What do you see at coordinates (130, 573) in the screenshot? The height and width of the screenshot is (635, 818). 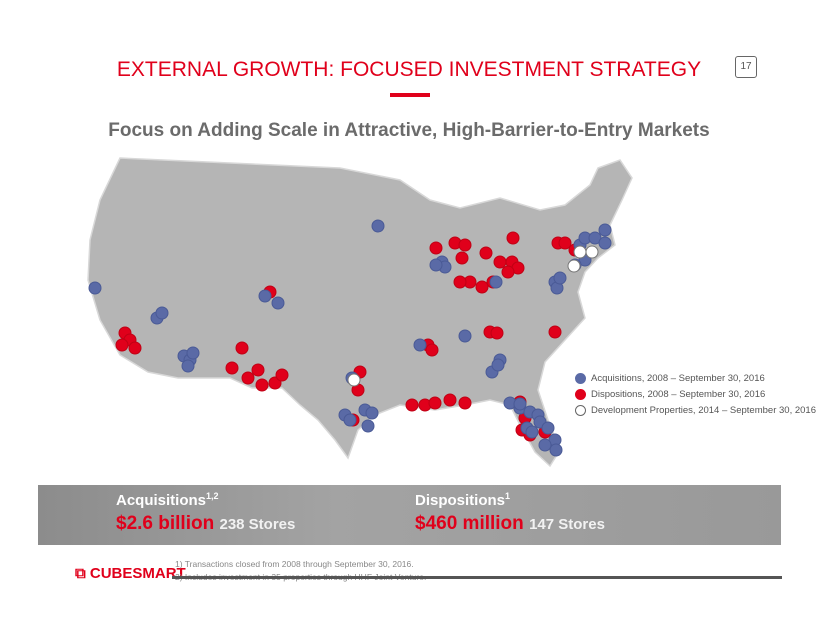 I see `cubesmart-logo: ⧉ CUBESMART` at bounding box center [130, 573].